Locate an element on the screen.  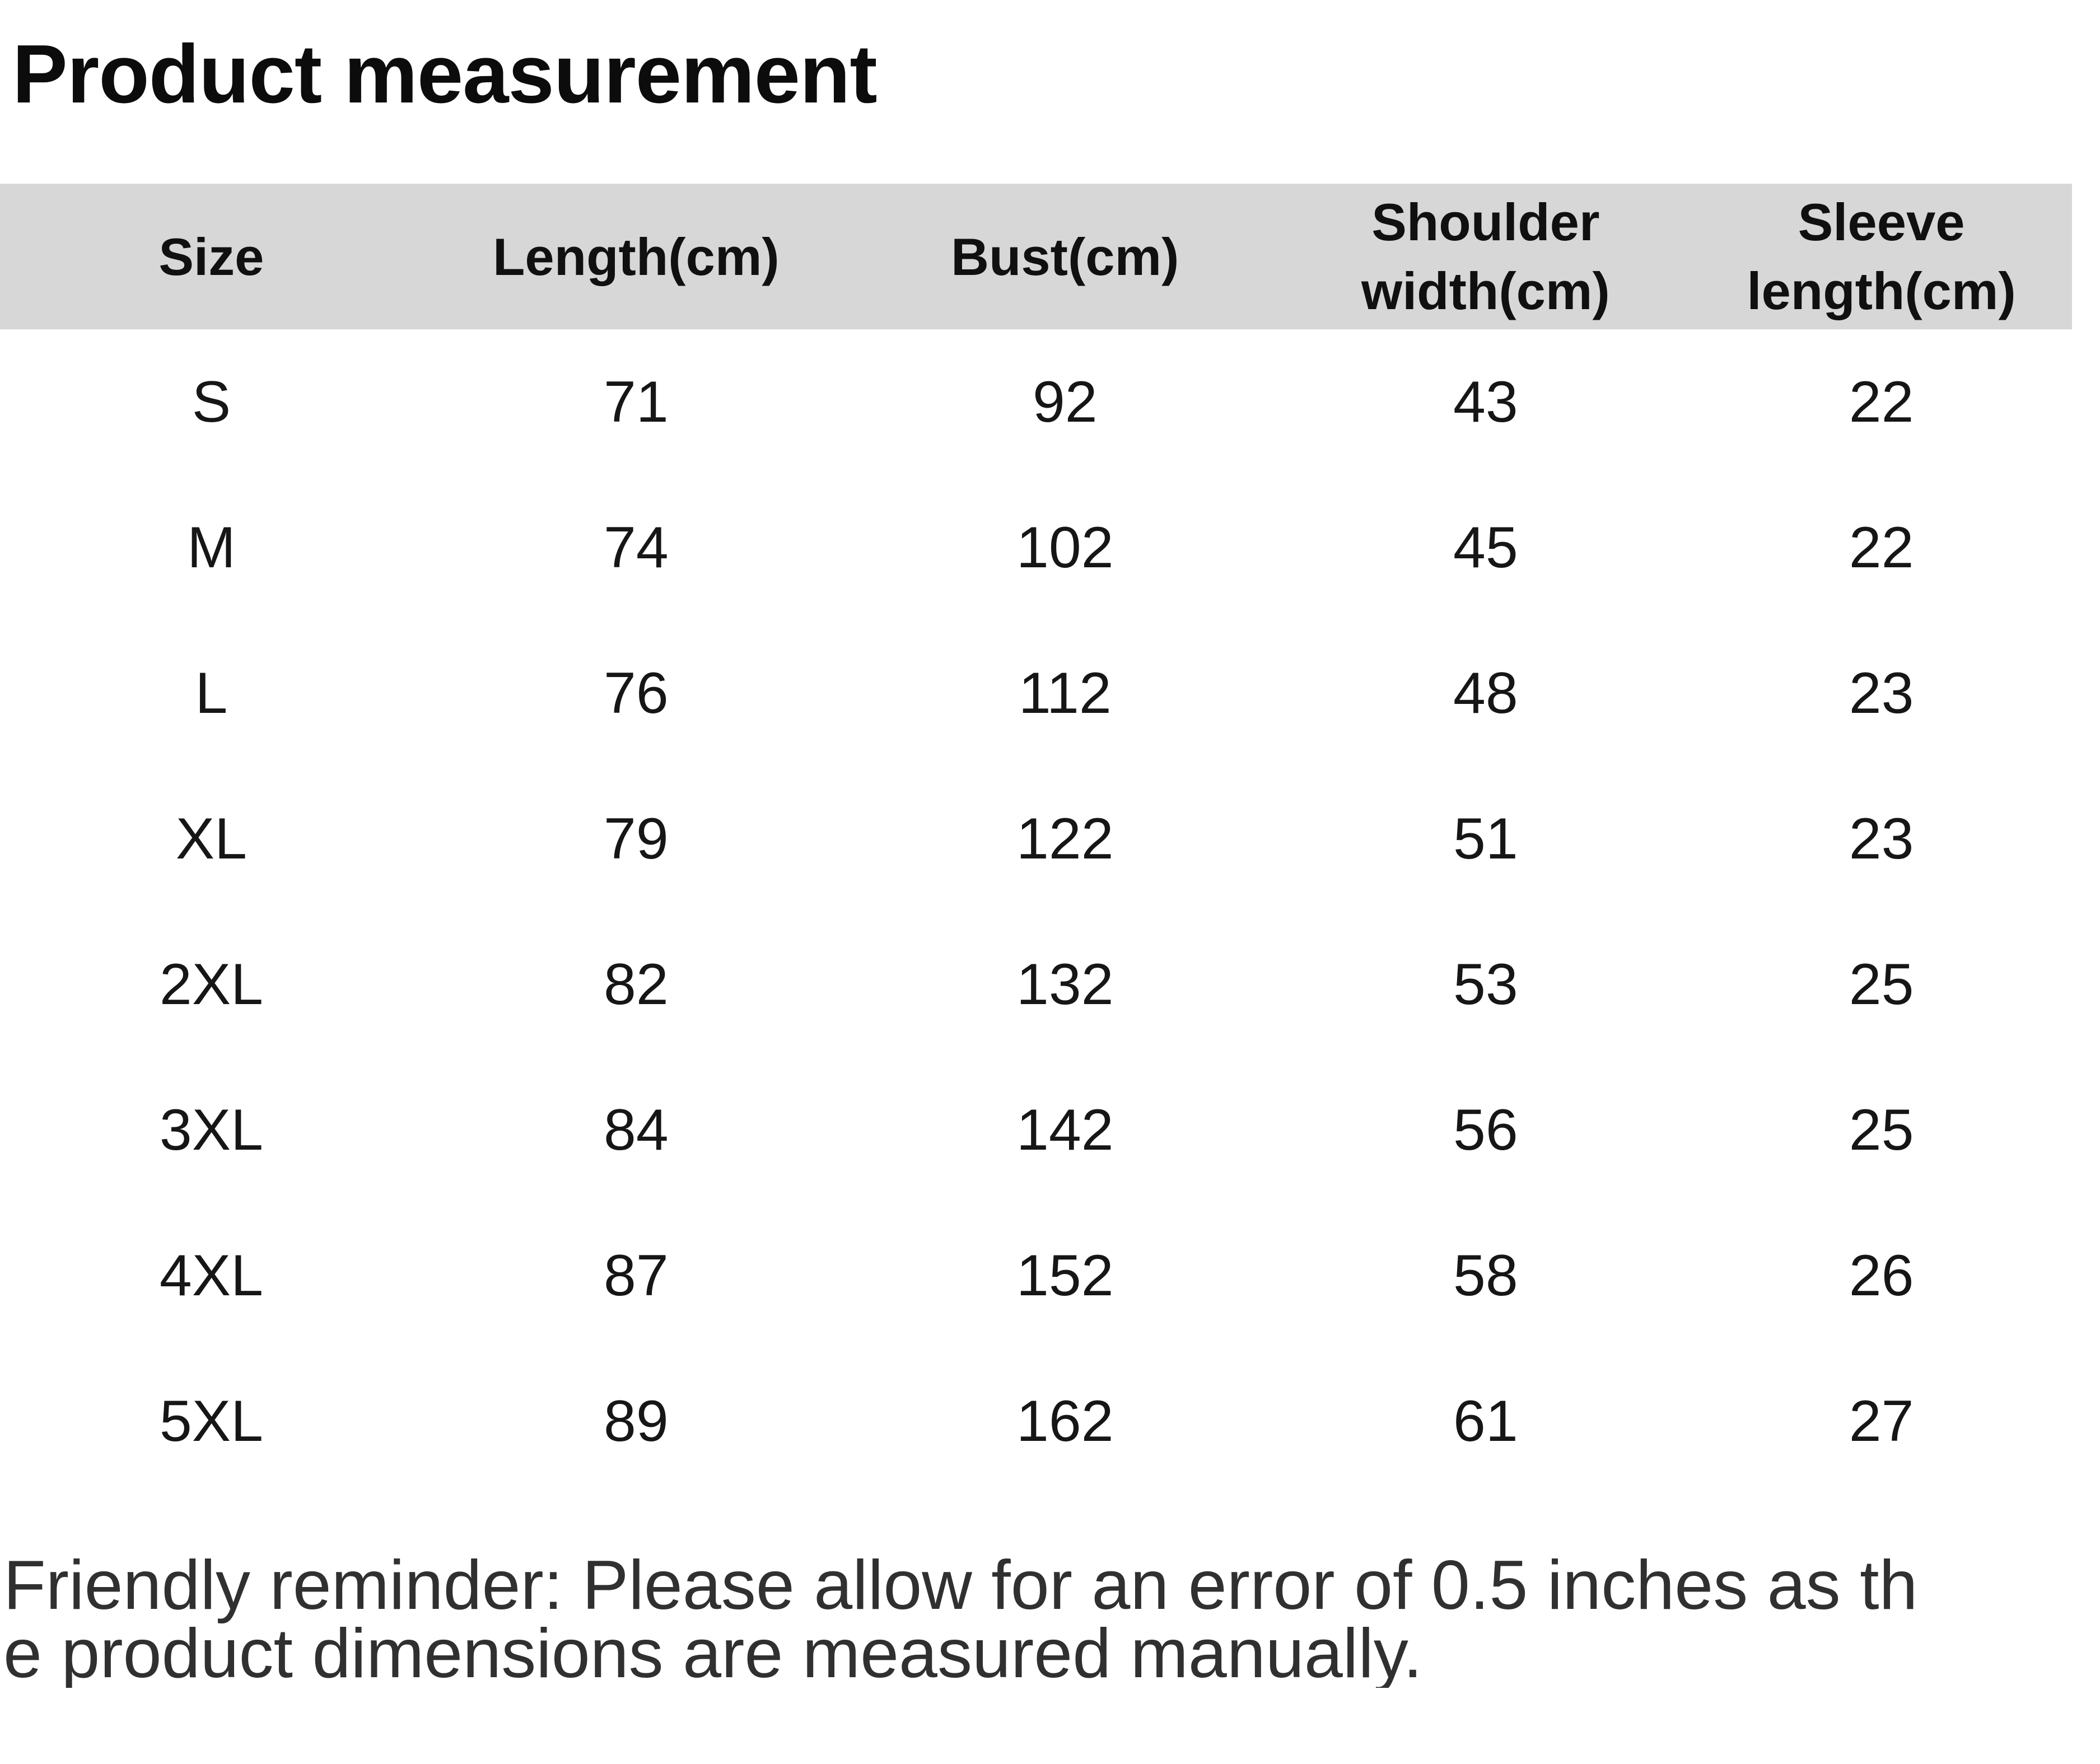
value-cell: 152 is located at coordinates (1065, 1276).